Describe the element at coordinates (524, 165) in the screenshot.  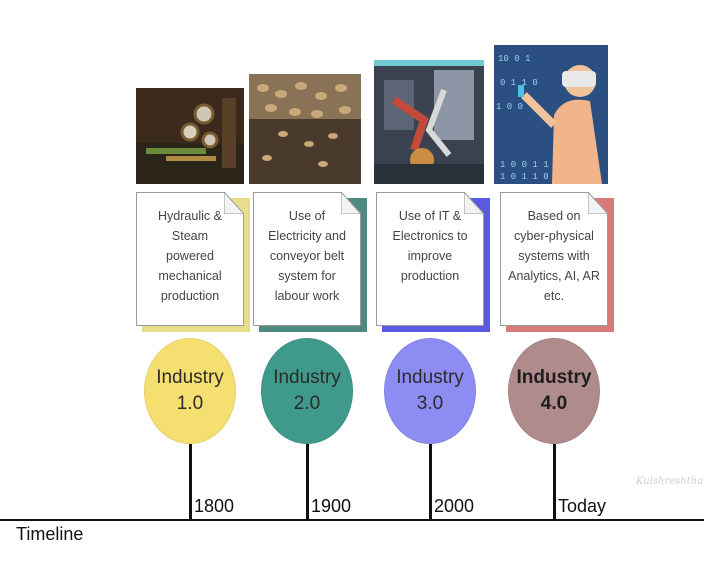
I see `svg-text: 1 0 0 1 1` at that location.